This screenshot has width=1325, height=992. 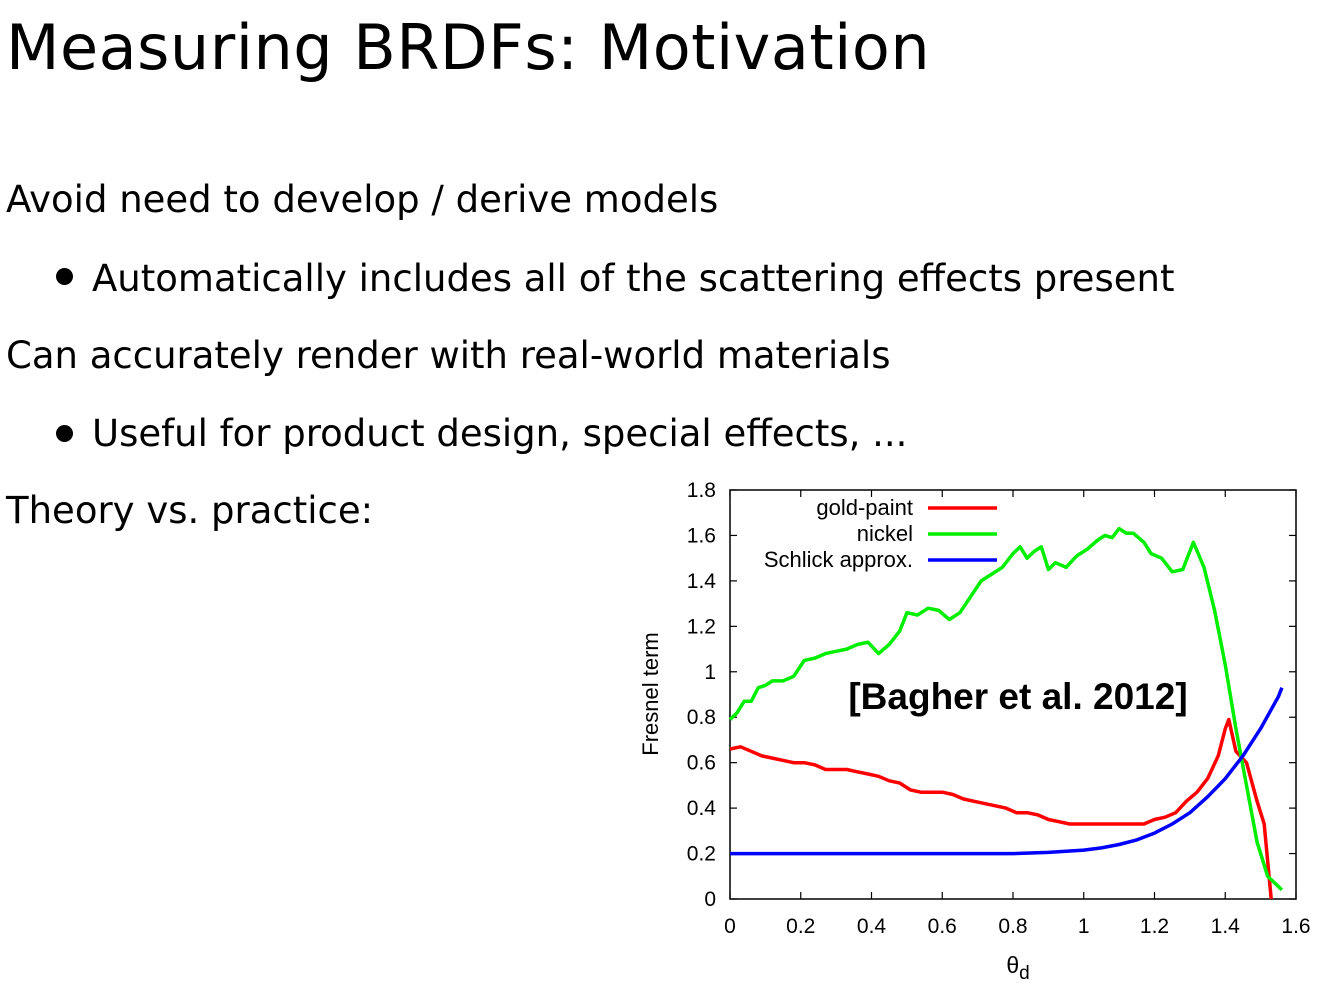 I want to click on y-tick-label: 0.2, so click(x=701, y=854).